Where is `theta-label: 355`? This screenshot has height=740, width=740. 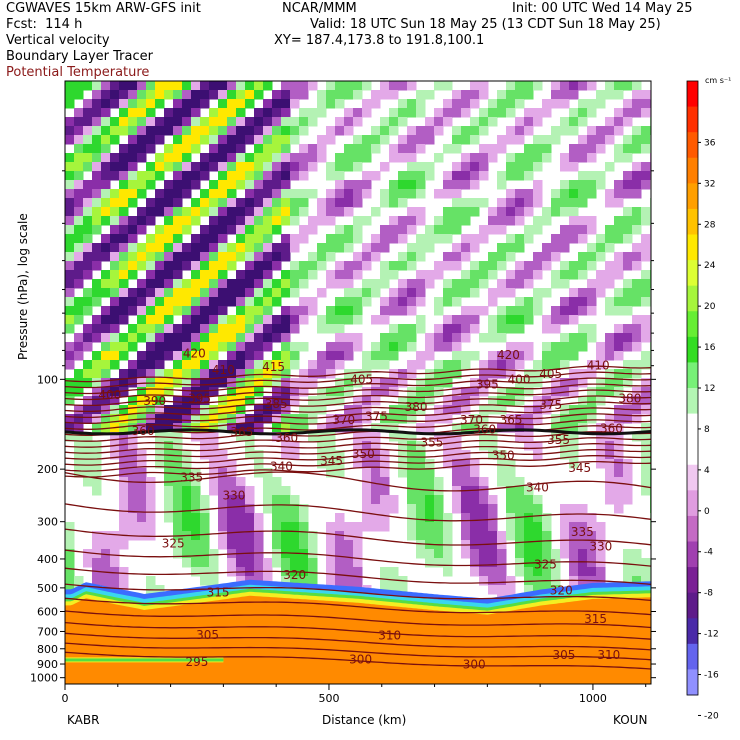
theta-label: 355 is located at coordinates (431, 443).